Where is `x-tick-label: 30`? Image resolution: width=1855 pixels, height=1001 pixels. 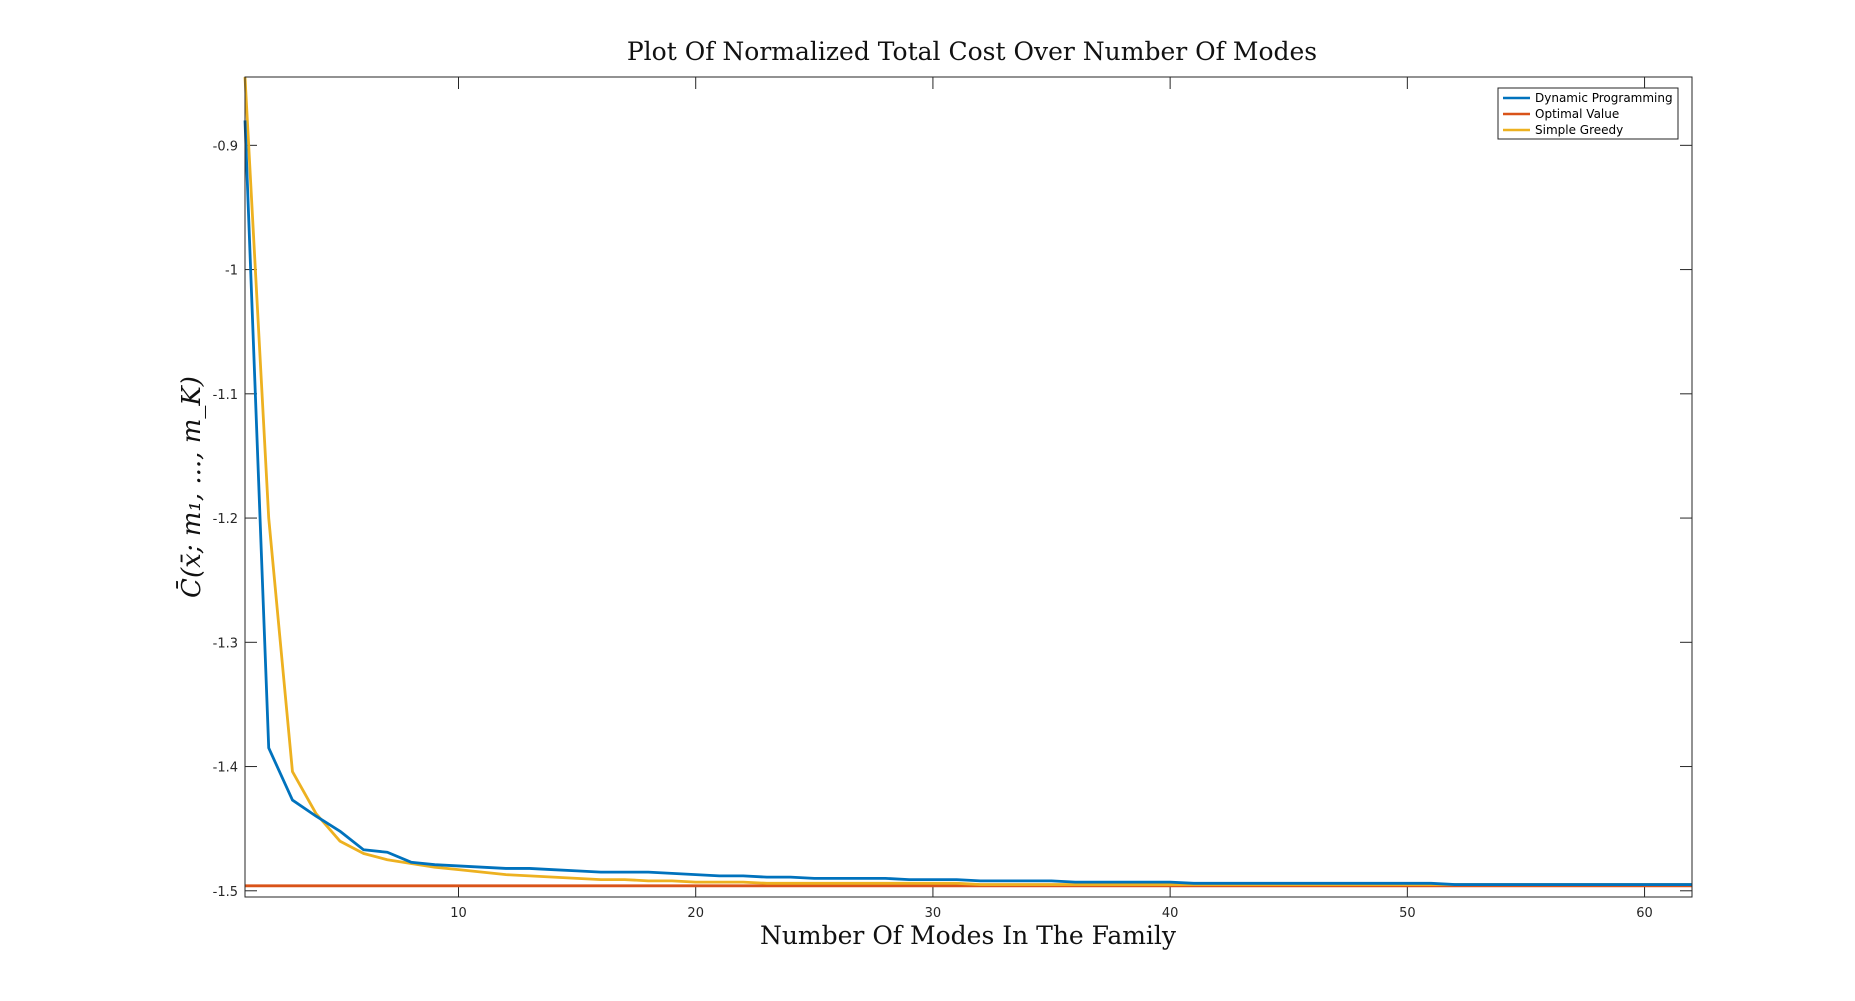 x-tick-label: 30 is located at coordinates (933, 913).